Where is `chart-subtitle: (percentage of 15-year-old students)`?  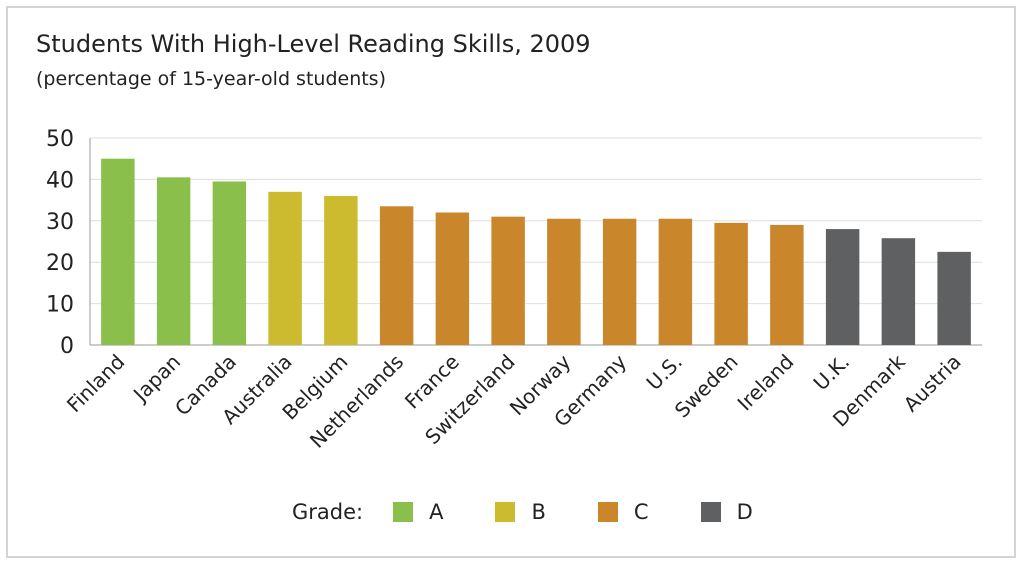 chart-subtitle: (percentage of 15-year-old students) is located at coordinates (211, 79).